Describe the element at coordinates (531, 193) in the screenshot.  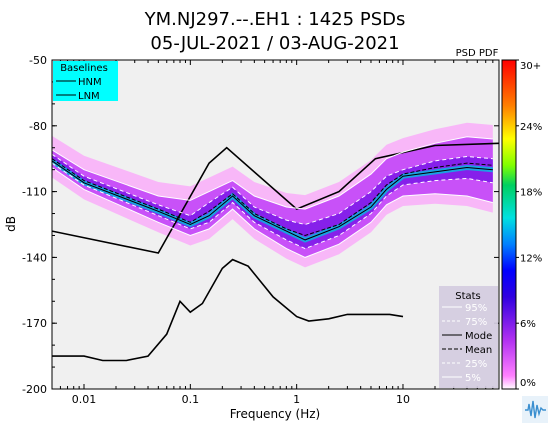
I see `colorbar-tick-label: 18%` at that location.